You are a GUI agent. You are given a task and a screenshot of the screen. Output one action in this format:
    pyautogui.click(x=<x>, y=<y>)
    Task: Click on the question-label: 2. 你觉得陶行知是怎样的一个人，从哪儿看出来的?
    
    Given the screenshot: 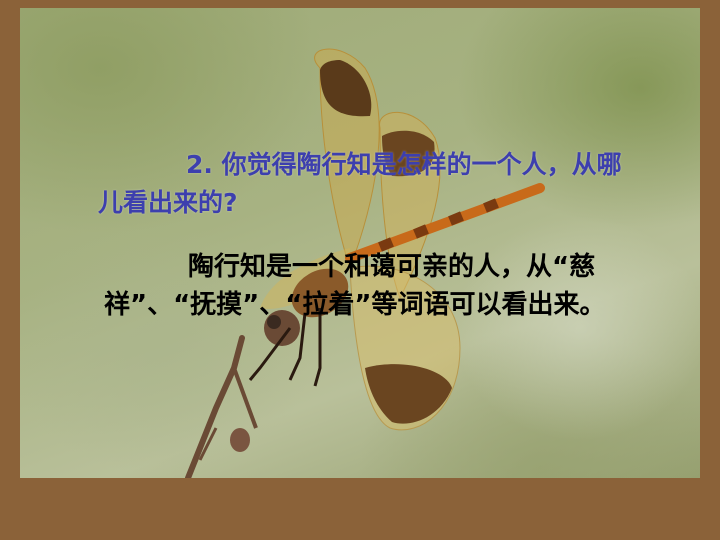 What is the action you would take?
    pyautogui.click(x=360, y=183)
    